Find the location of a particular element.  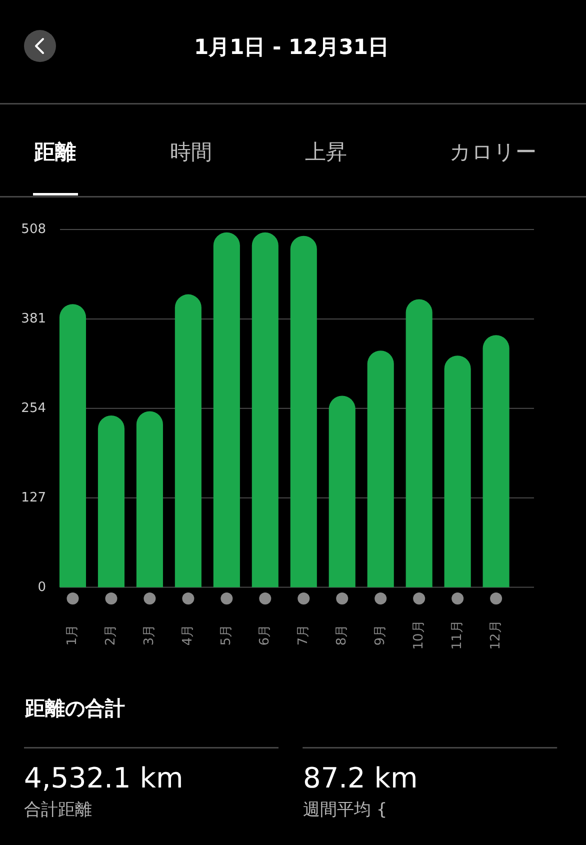

x-tick-label: 2月 is located at coordinates (111, 635).